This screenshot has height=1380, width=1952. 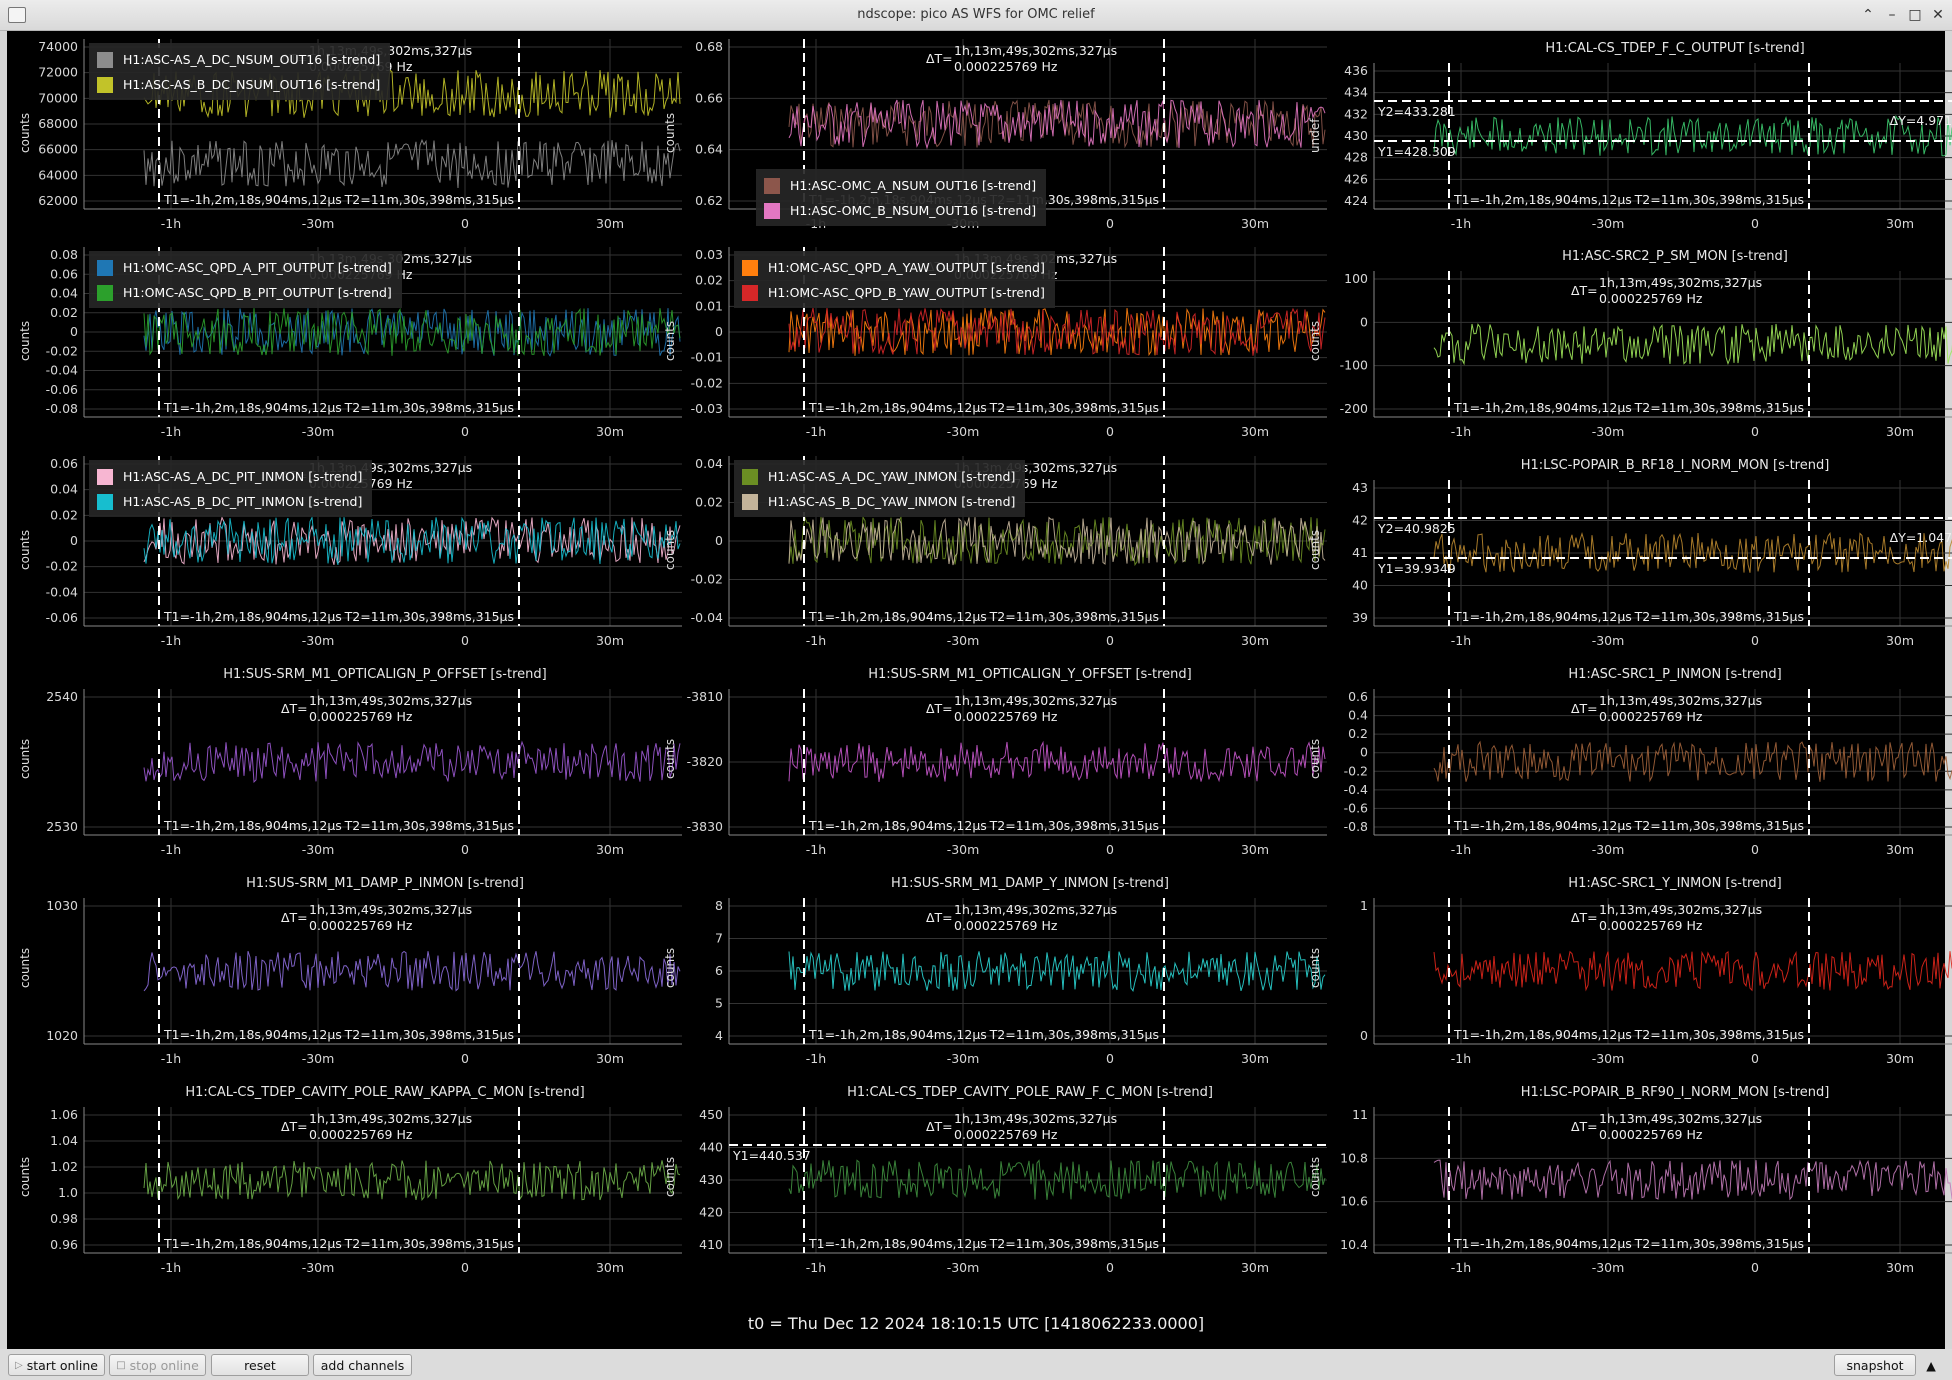 What do you see at coordinates (229, 476) in the screenshot?
I see `legend-entry: H1:ASC-AS_A_DC_PIT_INMON [s-trend]` at bounding box center [229, 476].